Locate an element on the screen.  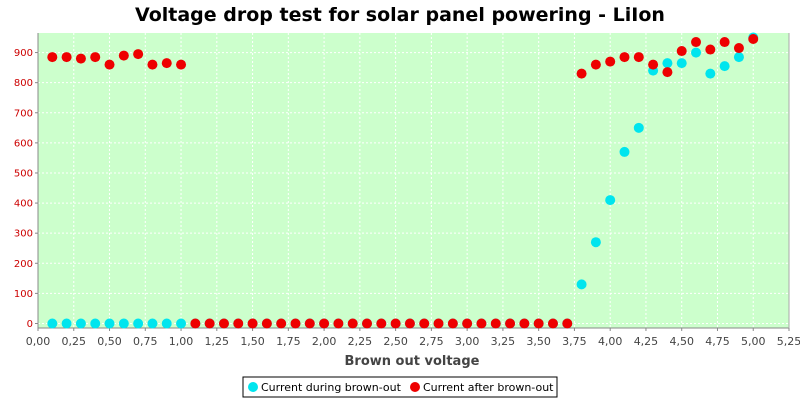
x-tick-label: 0,50 is located at coordinates (109, 341).